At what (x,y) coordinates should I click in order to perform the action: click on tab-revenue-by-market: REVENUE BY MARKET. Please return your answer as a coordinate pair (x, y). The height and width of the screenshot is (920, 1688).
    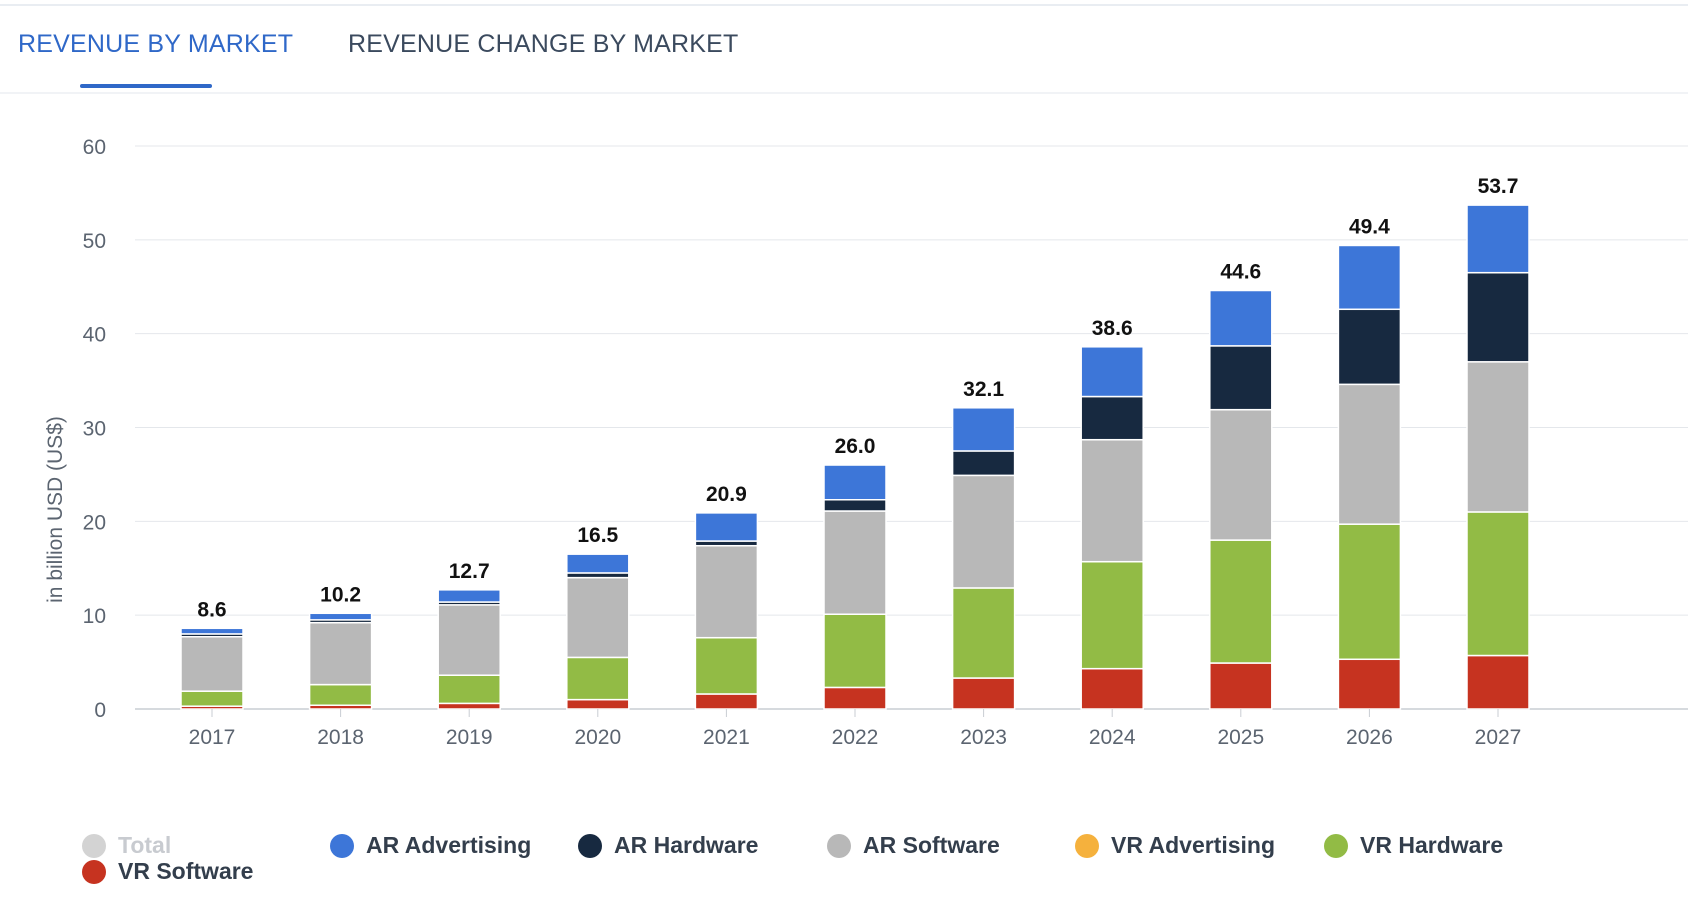
    Looking at the image, I should click on (156, 44).